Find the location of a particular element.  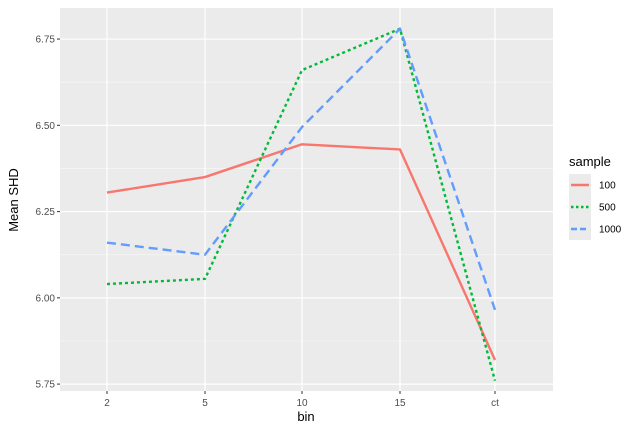

legend-title: sample is located at coordinates (590, 161).